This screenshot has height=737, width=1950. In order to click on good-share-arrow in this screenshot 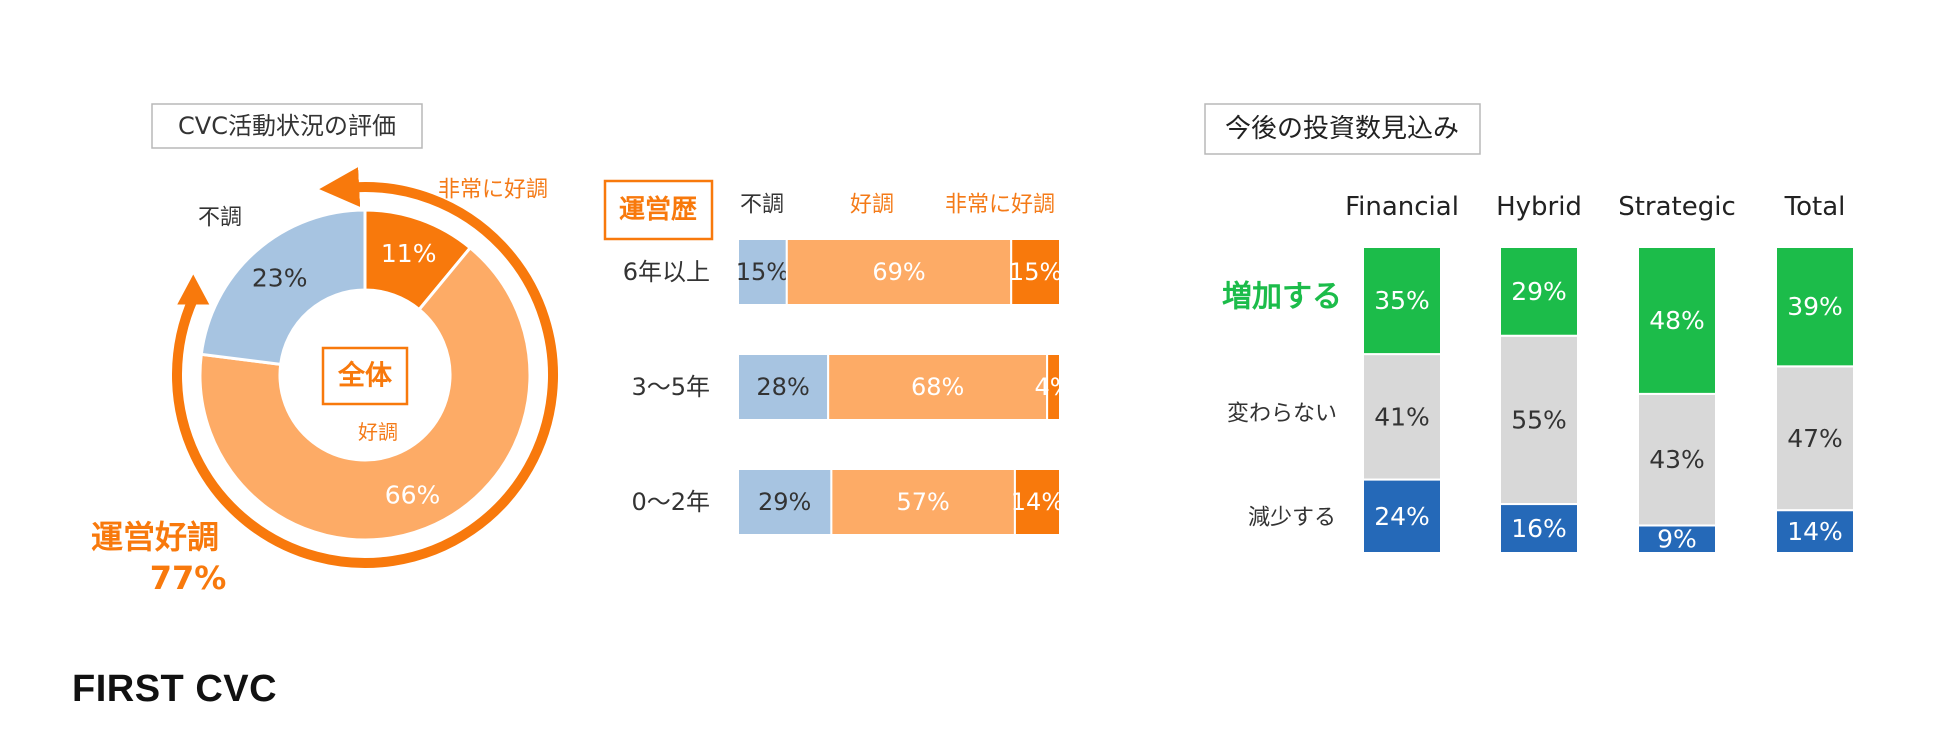, I will do `click(365, 367)`.